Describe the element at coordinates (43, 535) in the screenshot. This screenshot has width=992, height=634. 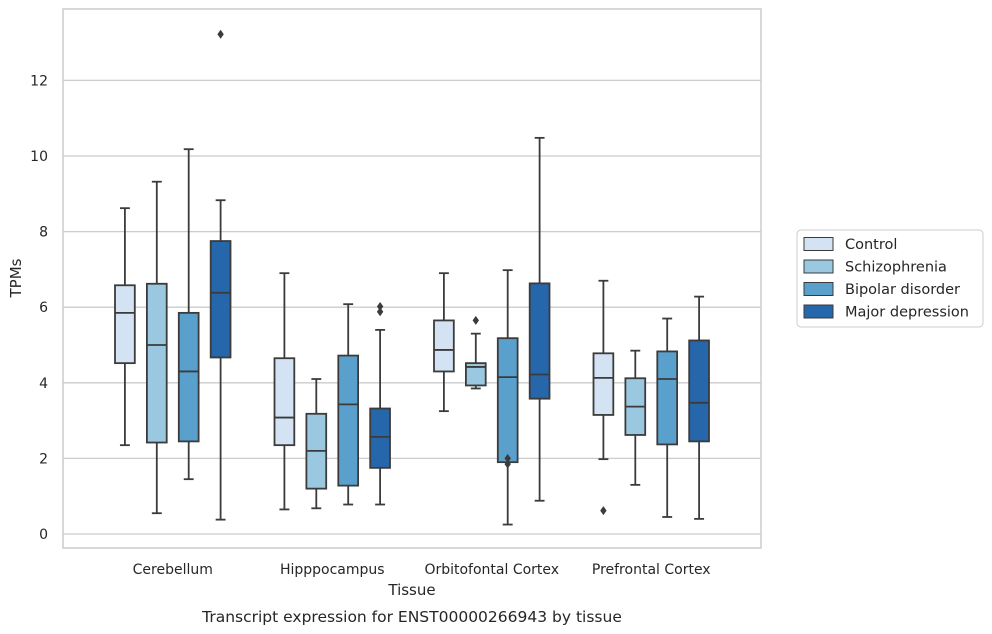
I see `y-tick-label: 0` at that location.